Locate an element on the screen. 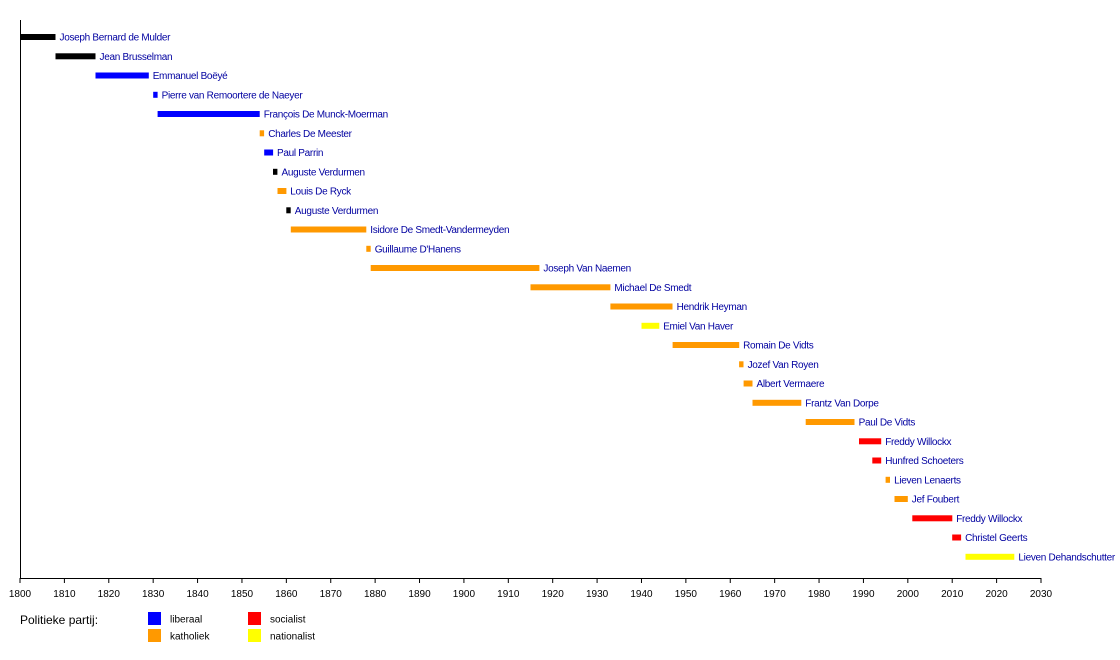  mayor-label: Christel Geerts is located at coordinates (996, 538).